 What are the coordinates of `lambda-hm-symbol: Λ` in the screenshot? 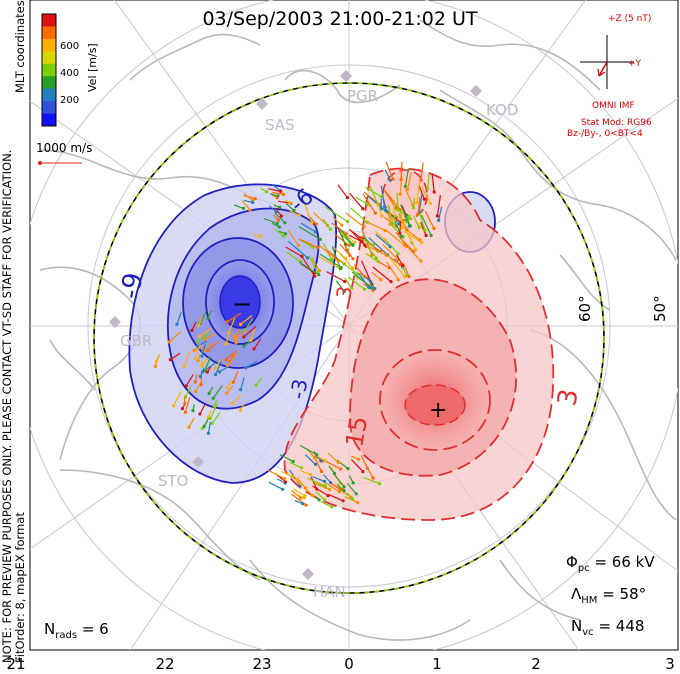 It's located at (576, 594).